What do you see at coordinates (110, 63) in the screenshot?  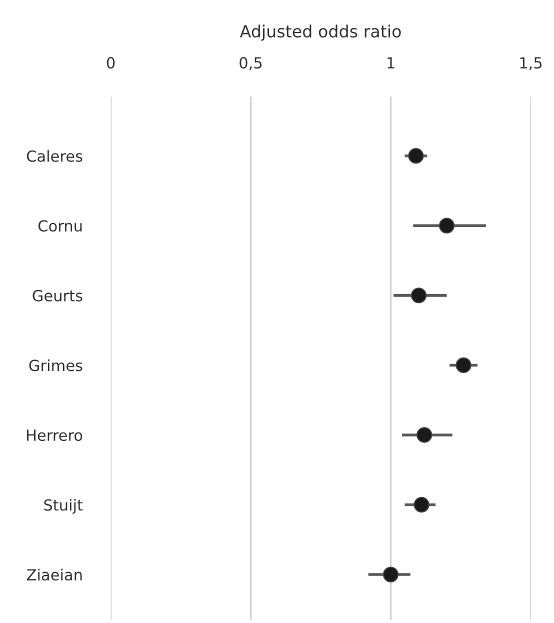 I see `x-tick-label: 0` at bounding box center [110, 63].